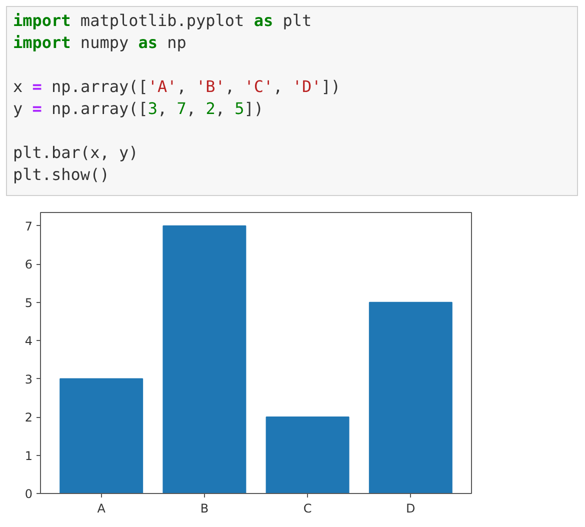 The height and width of the screenshot is (527, 585). Describe the element at coordinates (411, 509) in the screenshot. I see `x-tick-label: D` at that location.